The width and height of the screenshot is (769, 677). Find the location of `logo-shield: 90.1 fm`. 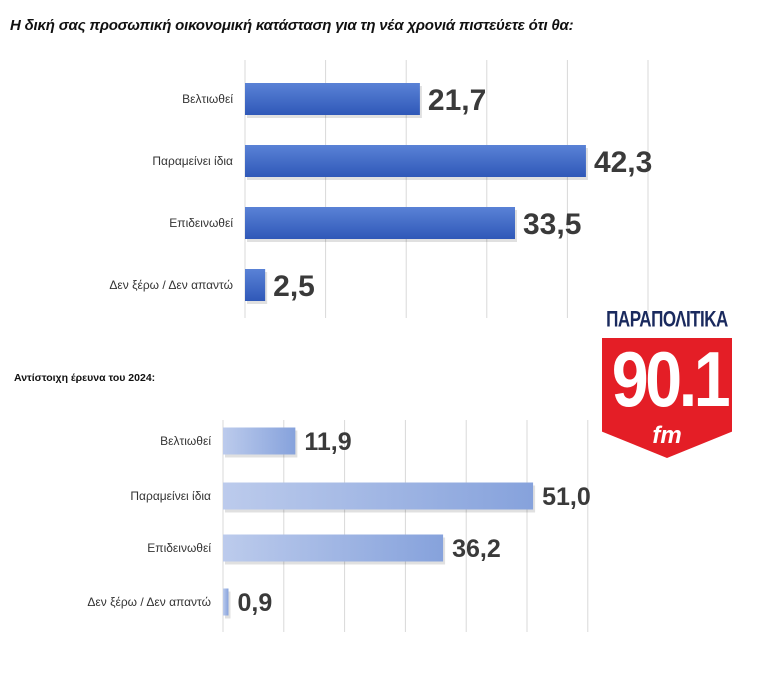

logo-shield: 90.1 fm is located at coordinates (667, 398).